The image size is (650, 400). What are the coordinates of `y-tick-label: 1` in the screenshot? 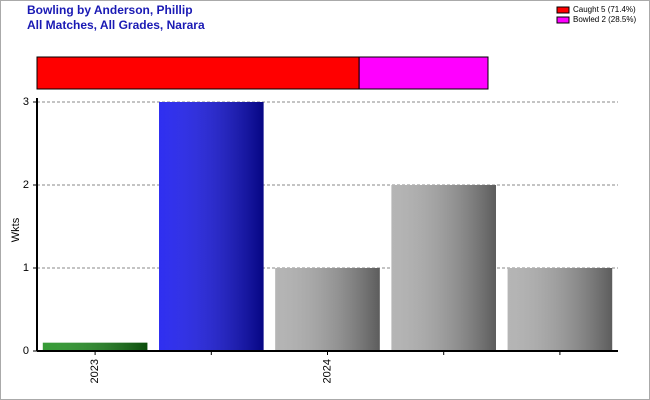 It's located at (26, 268).